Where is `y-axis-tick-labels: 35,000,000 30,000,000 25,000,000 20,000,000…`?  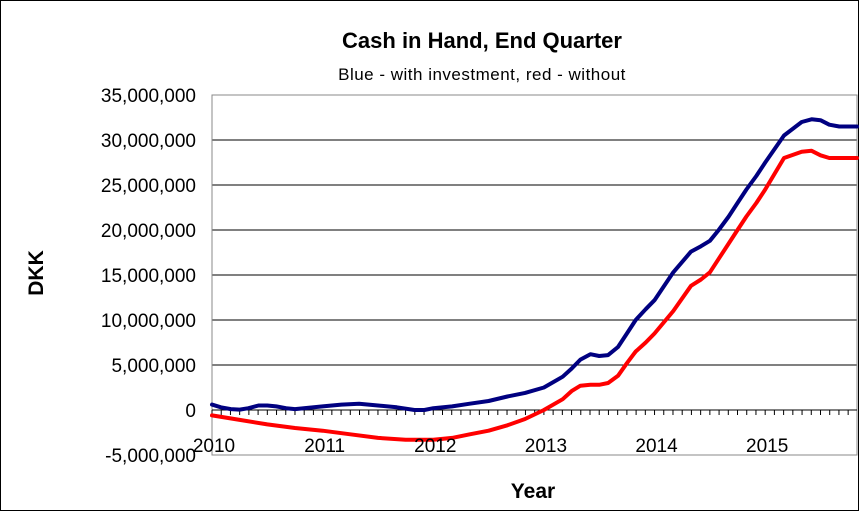
y-axis-tick-labels: 35,000,000 30,000,000 25,000,000 20,000,000… is located at coordinates (148, 276).